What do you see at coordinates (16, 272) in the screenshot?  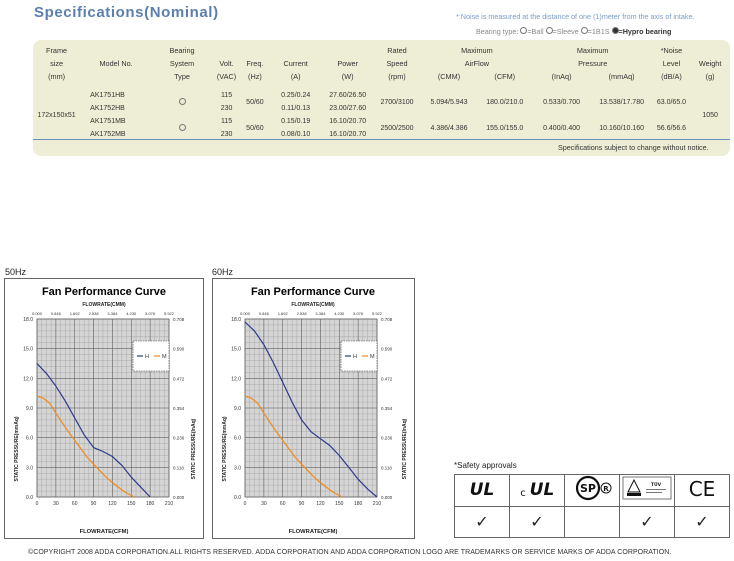 I see `chart-50hz-label: 50Hz` at bounding box center [16, 272].